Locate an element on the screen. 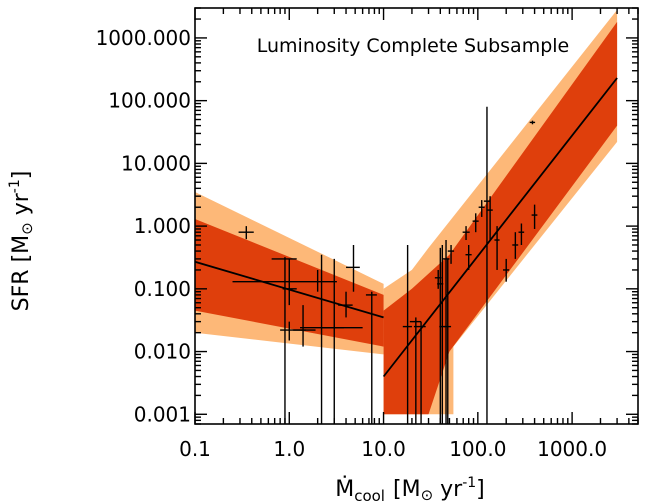 Image resolution: width=651 pixels, height=502 pixels. x-tick-label: 100.0 is located at coordinates (477, 449).